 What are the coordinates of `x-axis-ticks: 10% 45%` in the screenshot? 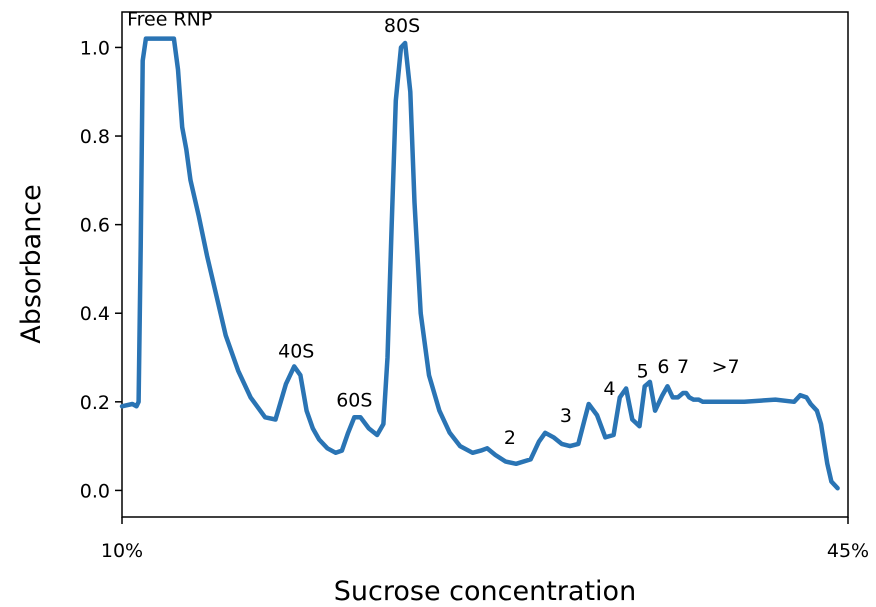 It's located at (485, 539).